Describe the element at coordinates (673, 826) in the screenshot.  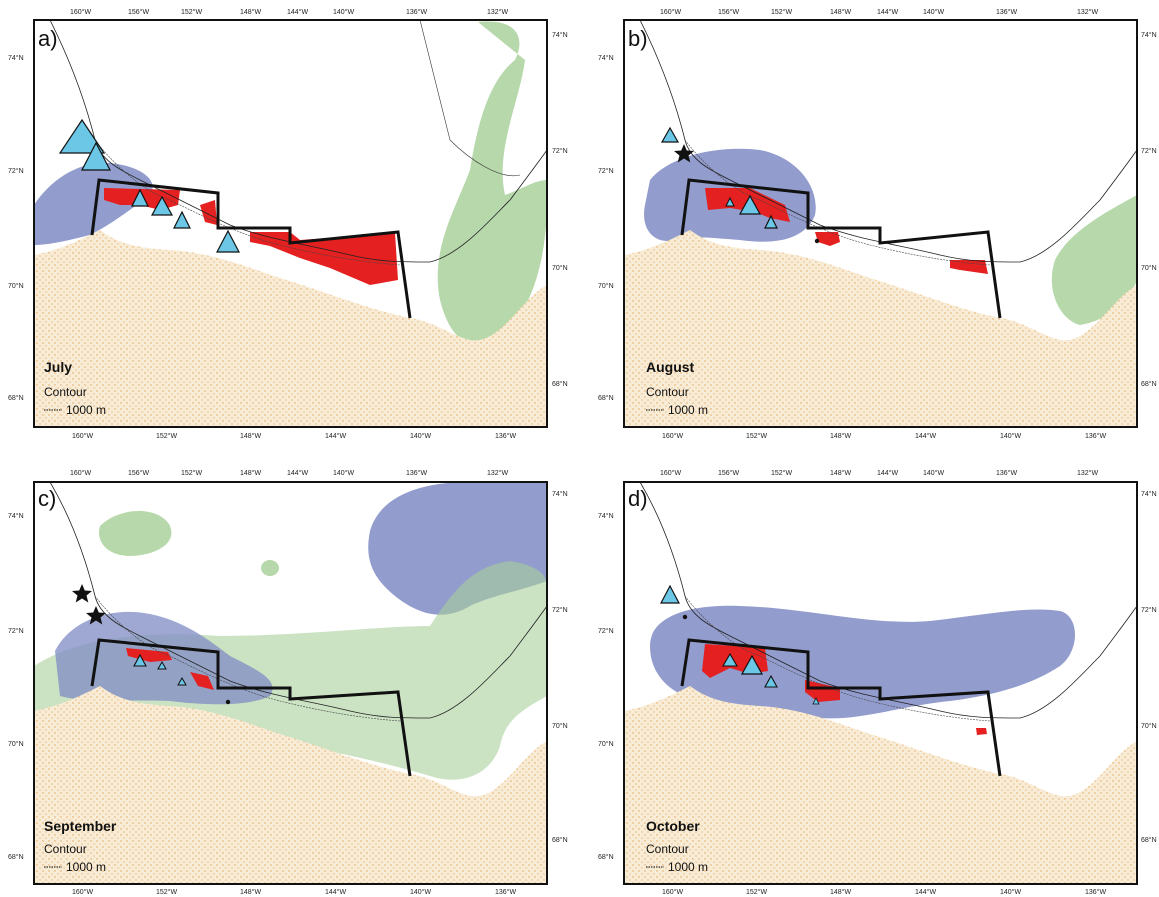
I see `month-label: October` at that location.